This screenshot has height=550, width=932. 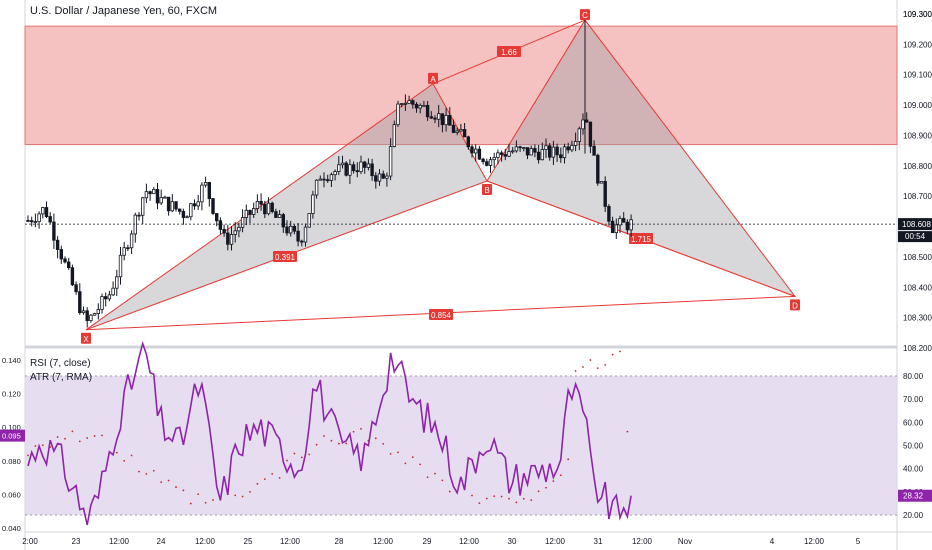 What do you see at coordinates (11, 461) in the screenshot?
I see `atr-tick: 0.080` at bounding box center [11, 461].